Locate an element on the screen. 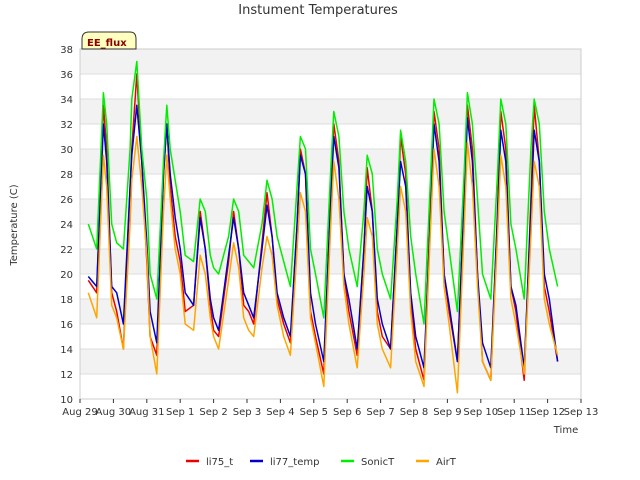 This screenshot has height=480, width=640. y-tick-label: 22 is located at coordinates (66, 250).